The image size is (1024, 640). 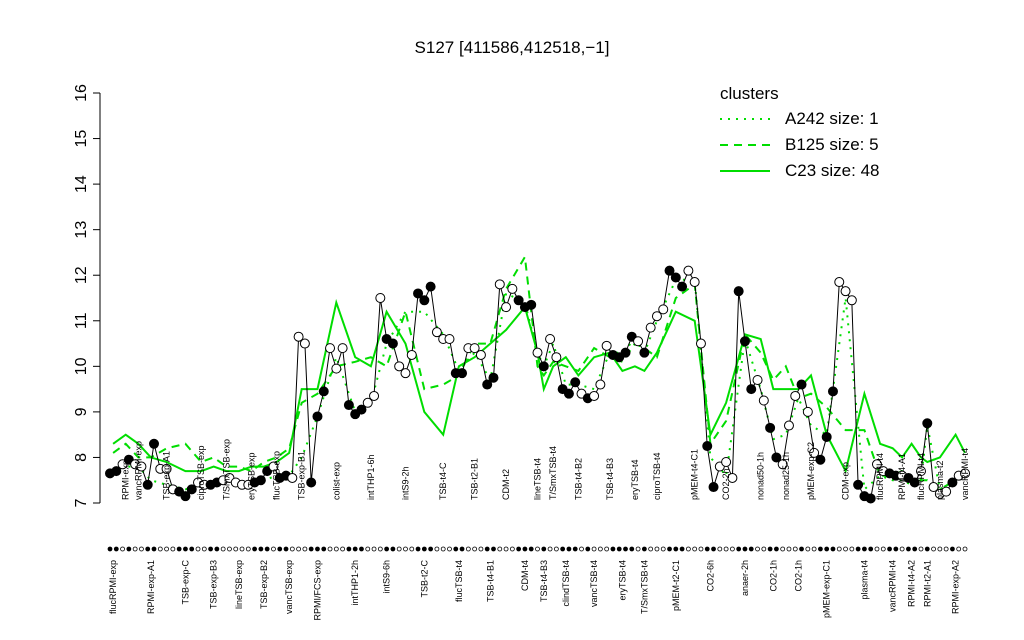 What do you see at coordinates (745, 578) in the screenshot?
I see `group-label: anaer-2h` at bounding box center [745, 578].